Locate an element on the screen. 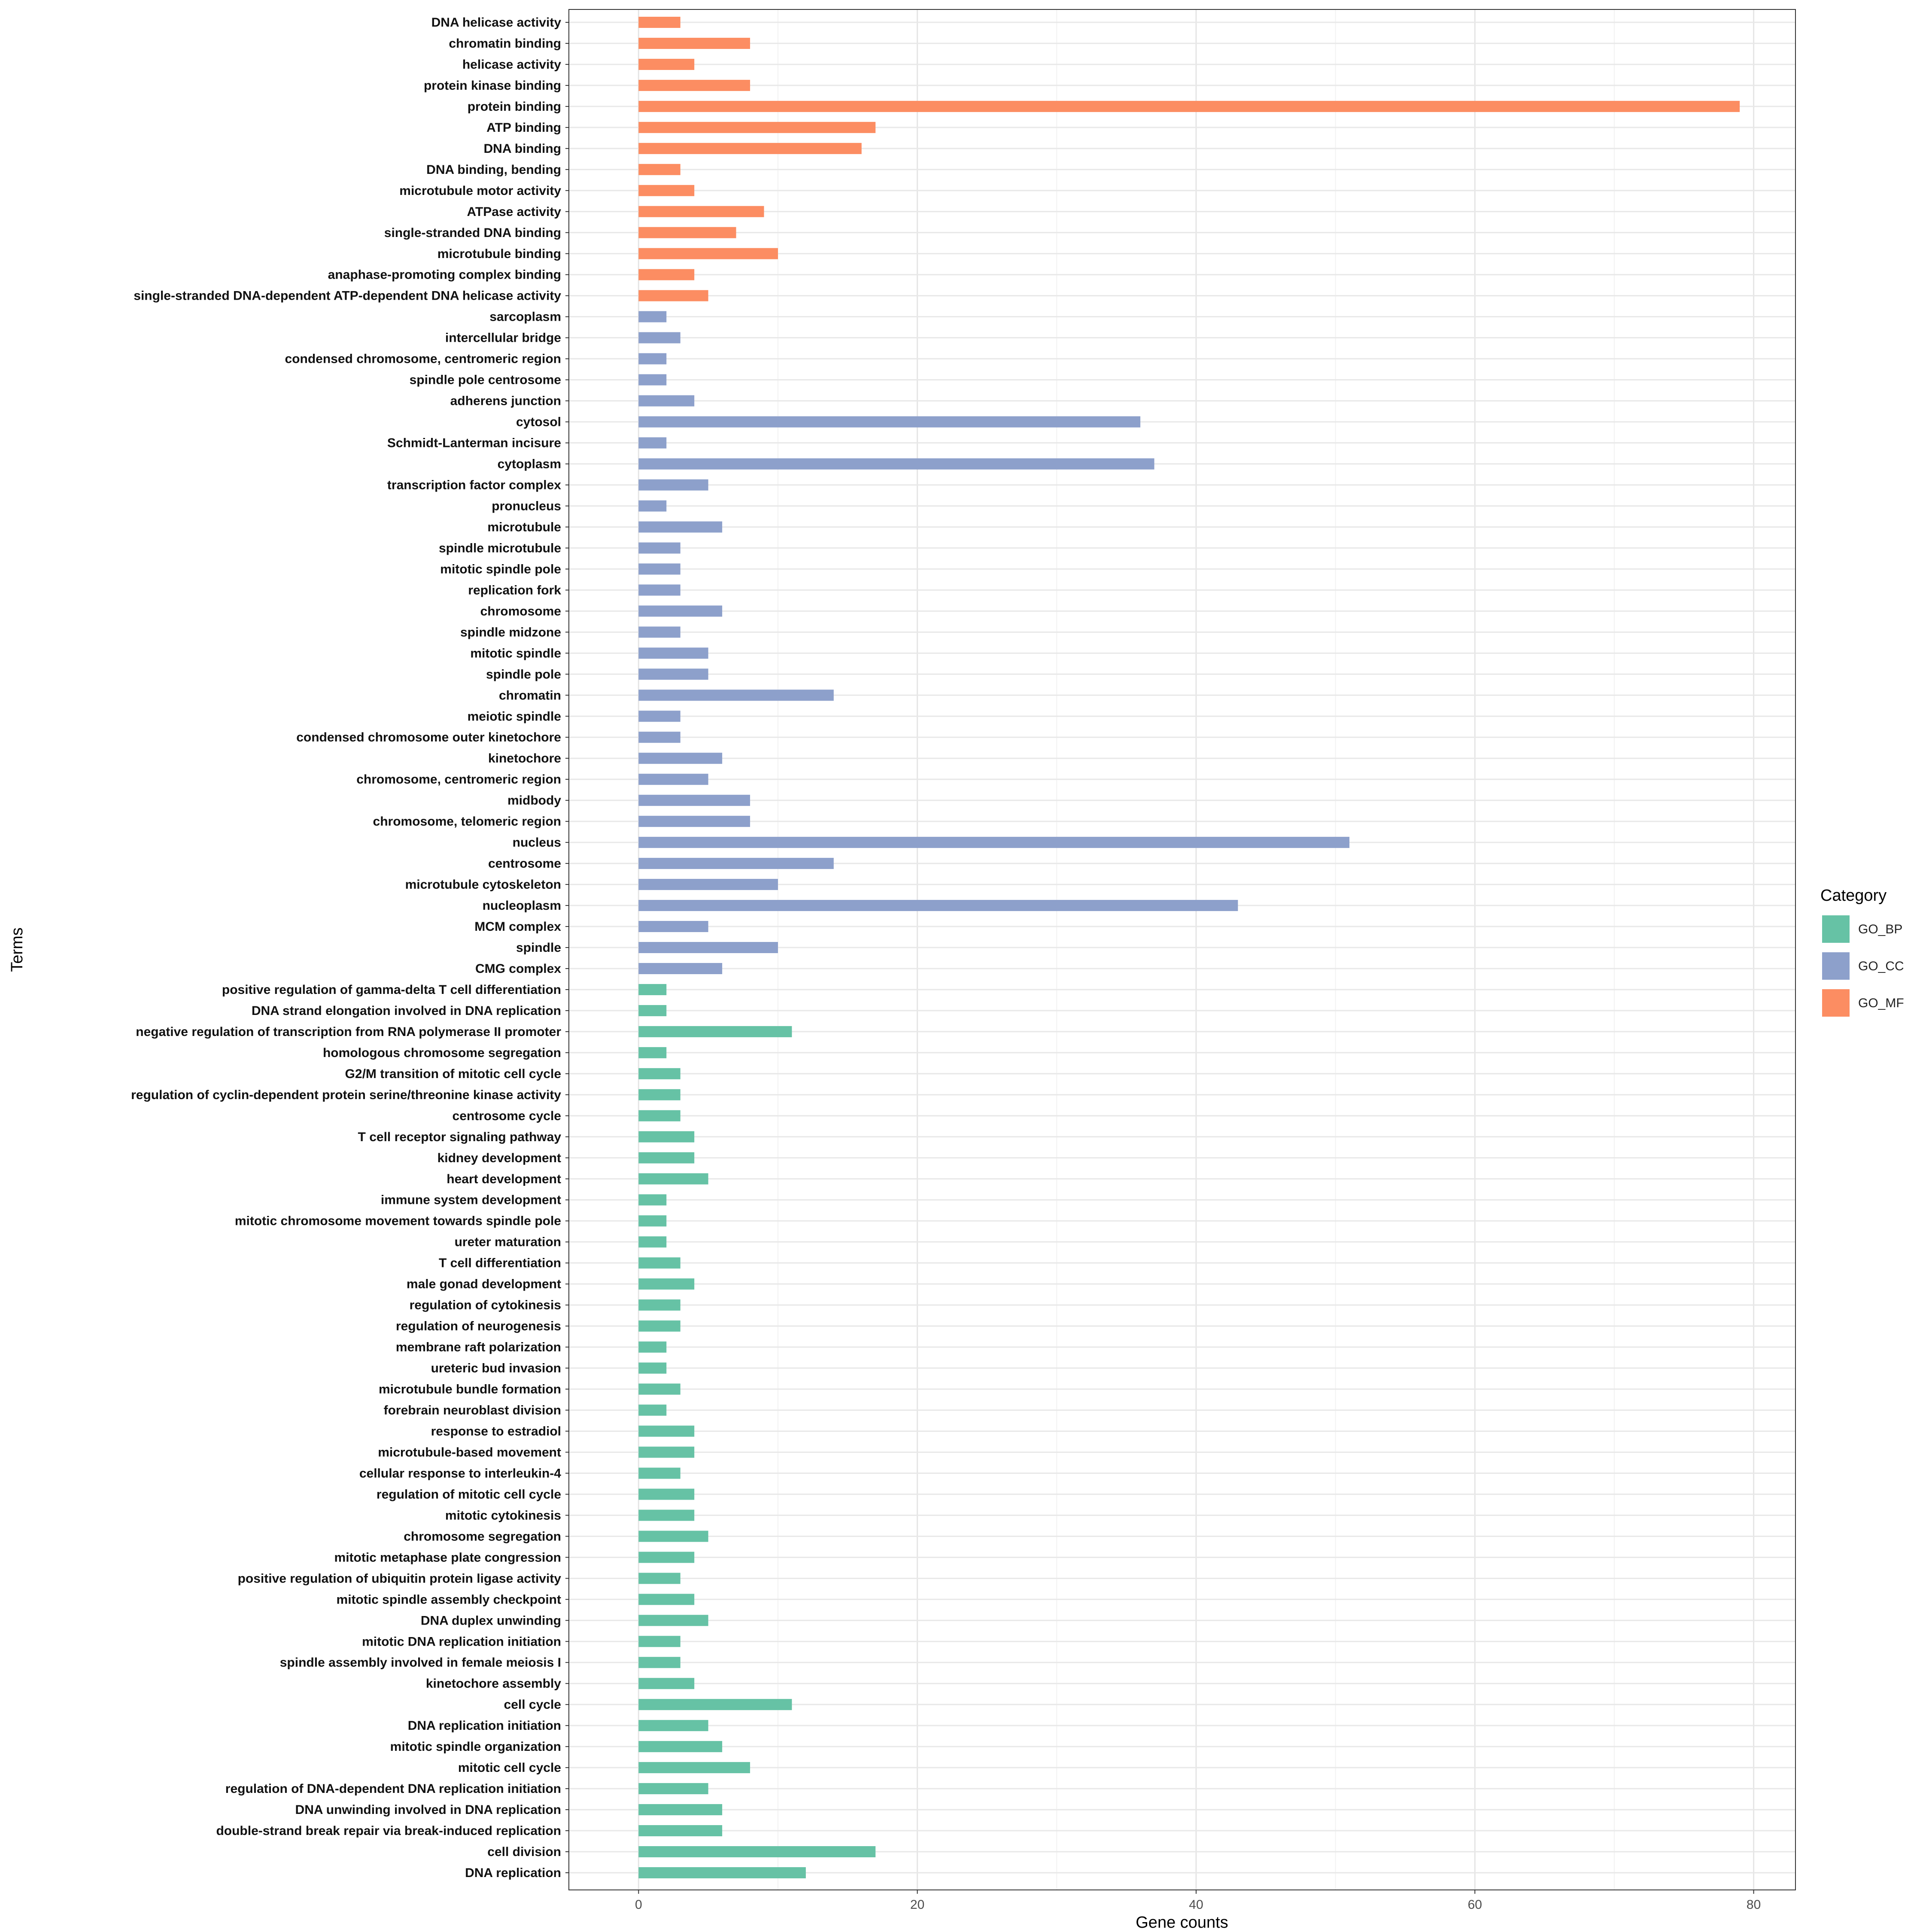 The width and height of the screenshot is (1932, 1932). y-tick-label: spindle midzone is located at coordinates (510, 632).